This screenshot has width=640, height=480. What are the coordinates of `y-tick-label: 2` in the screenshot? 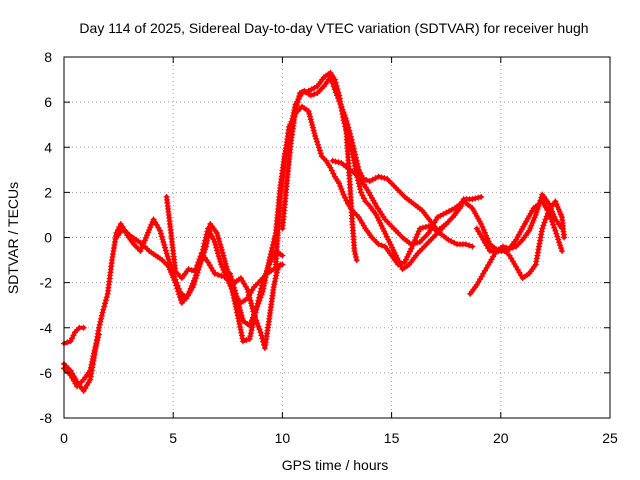 It's located at (48, 192).